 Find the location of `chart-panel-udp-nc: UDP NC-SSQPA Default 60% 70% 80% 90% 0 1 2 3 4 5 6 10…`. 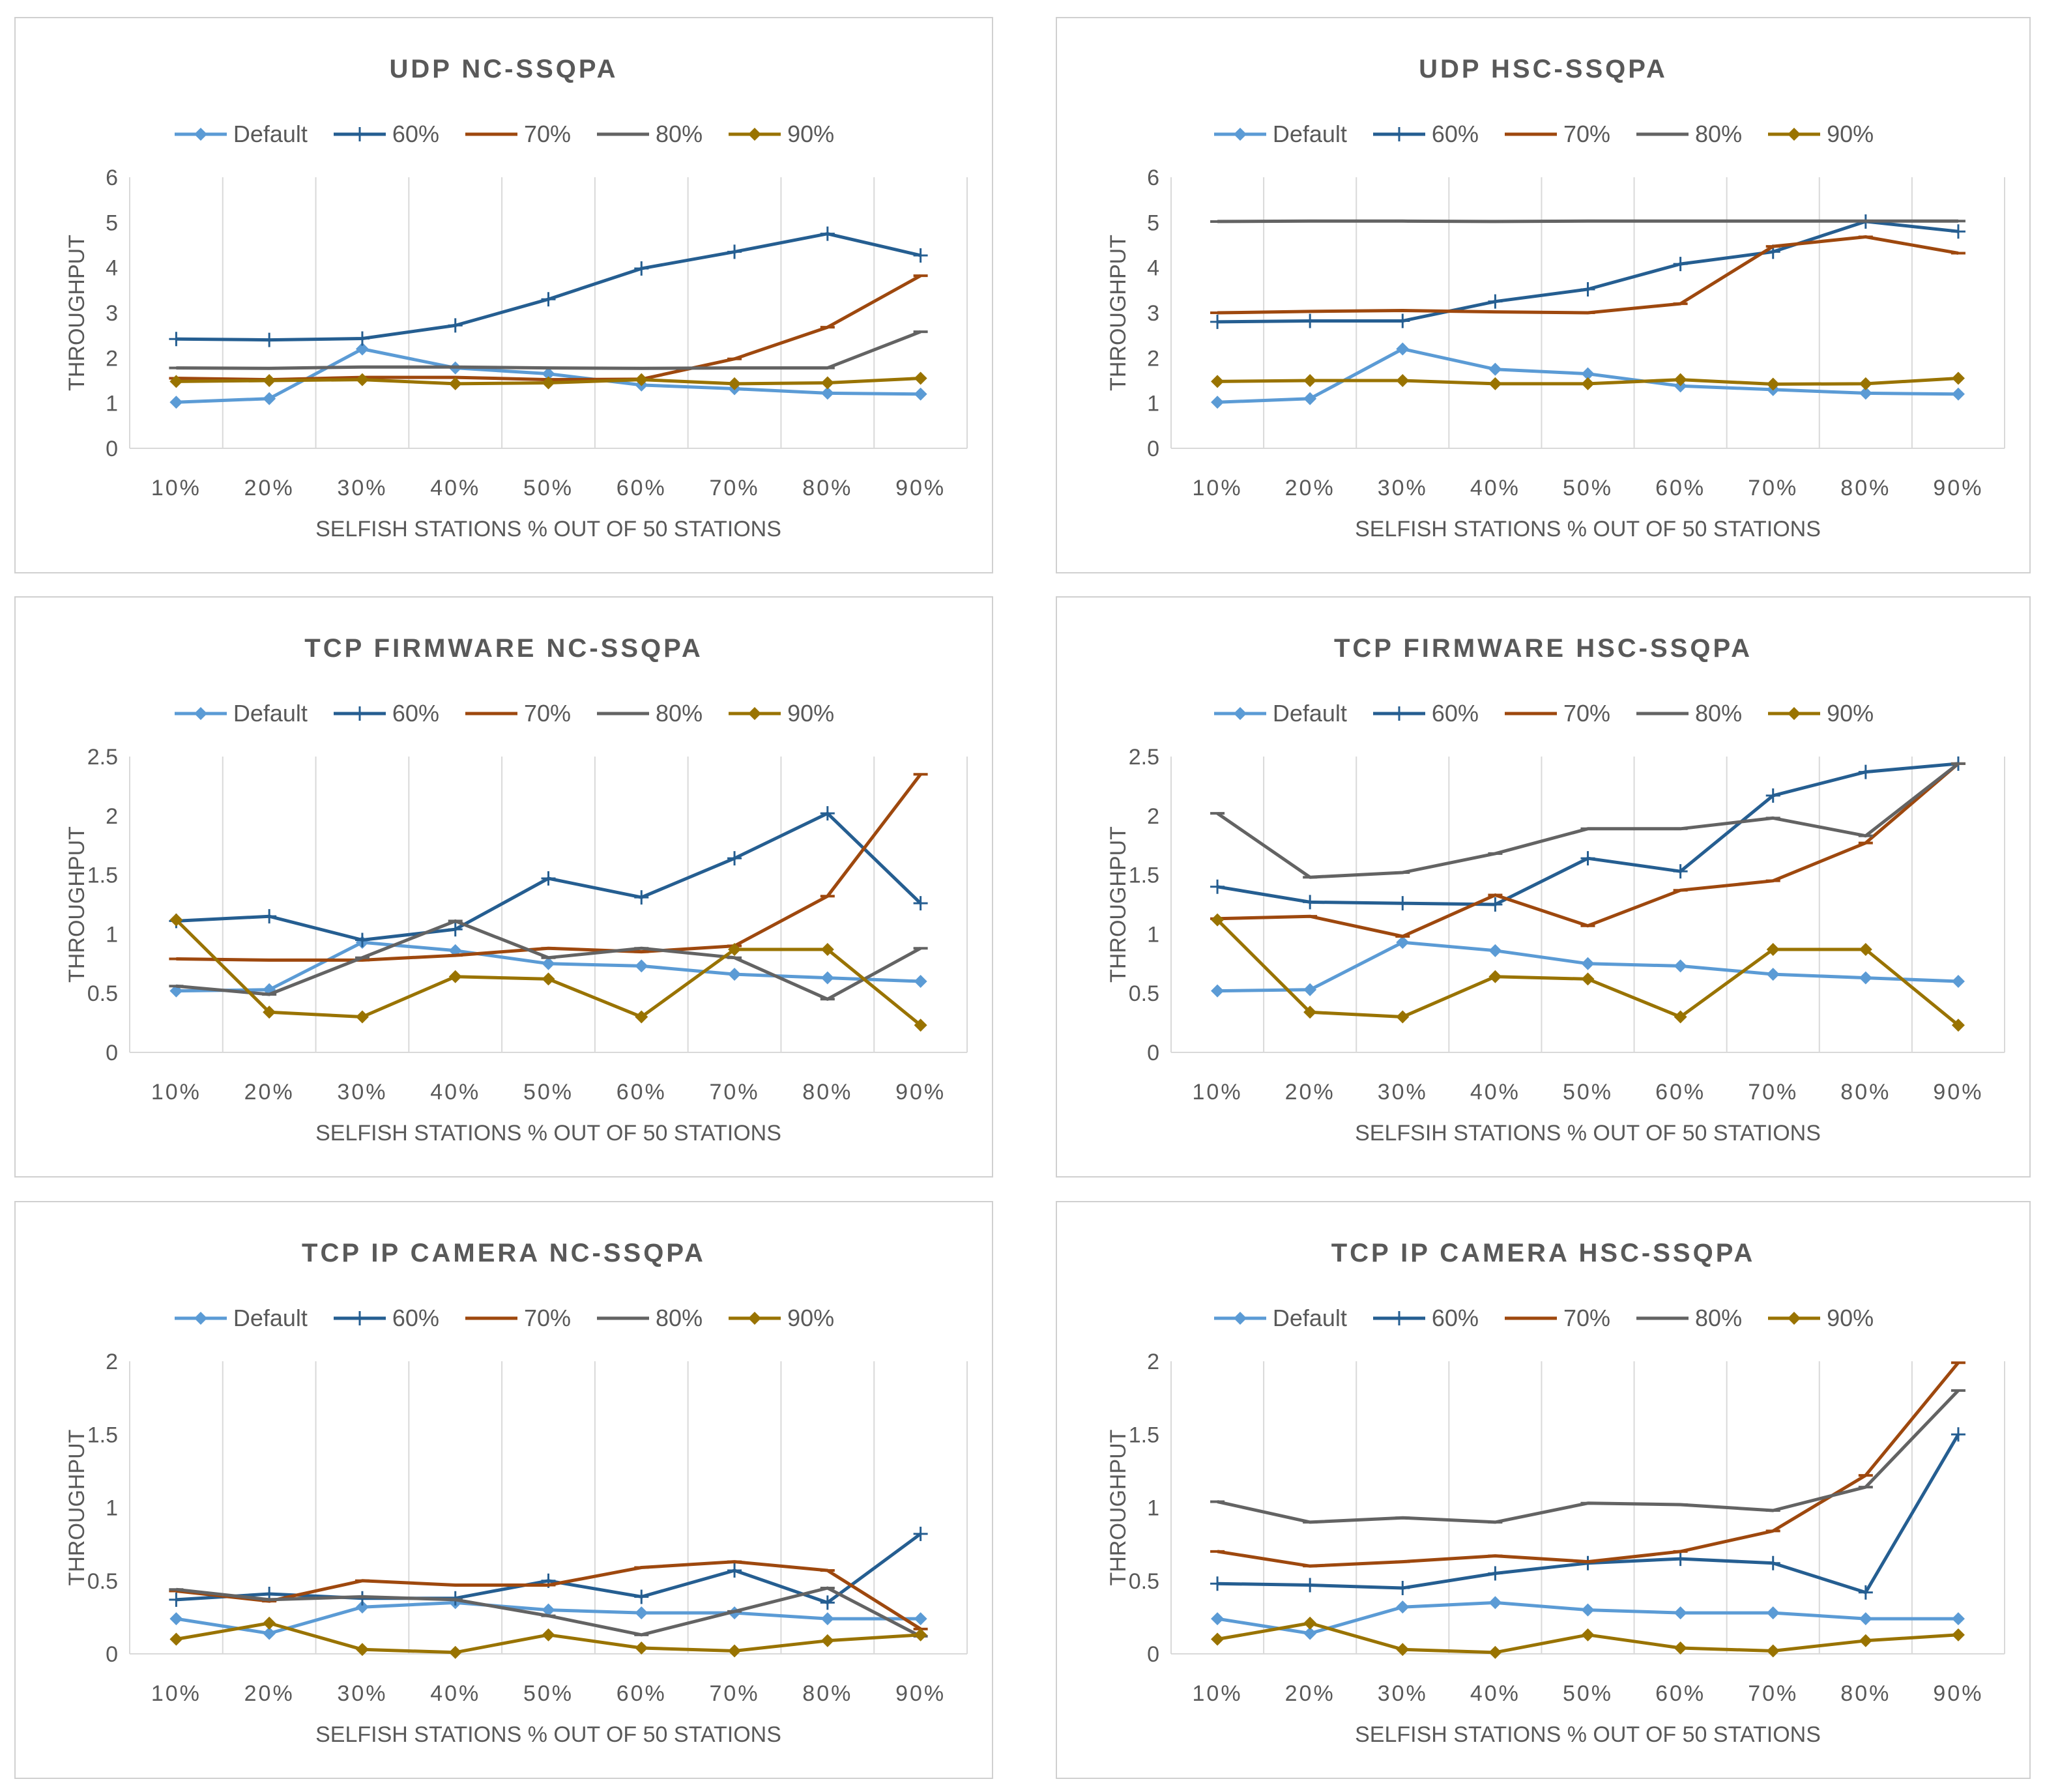

chart-panel-udp-nc: UDP NC-SSQPA Default 60% 70% 80% 90% 0 1 2 3 4 5 6 10… is located at coordinates (503, 295).